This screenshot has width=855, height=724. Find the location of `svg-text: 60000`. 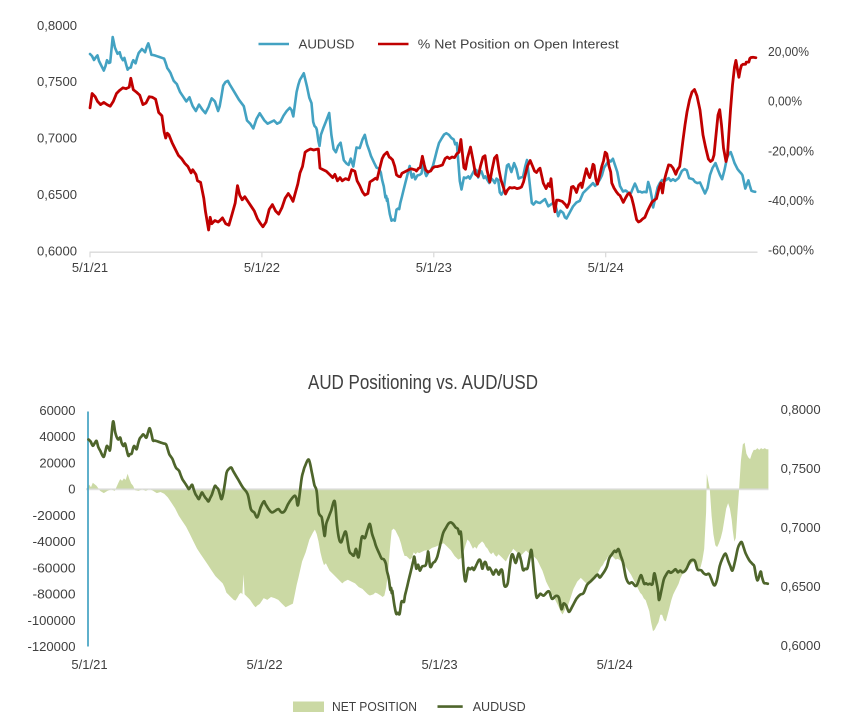

svg-text: 60000 is located at coordinates (57, 410).